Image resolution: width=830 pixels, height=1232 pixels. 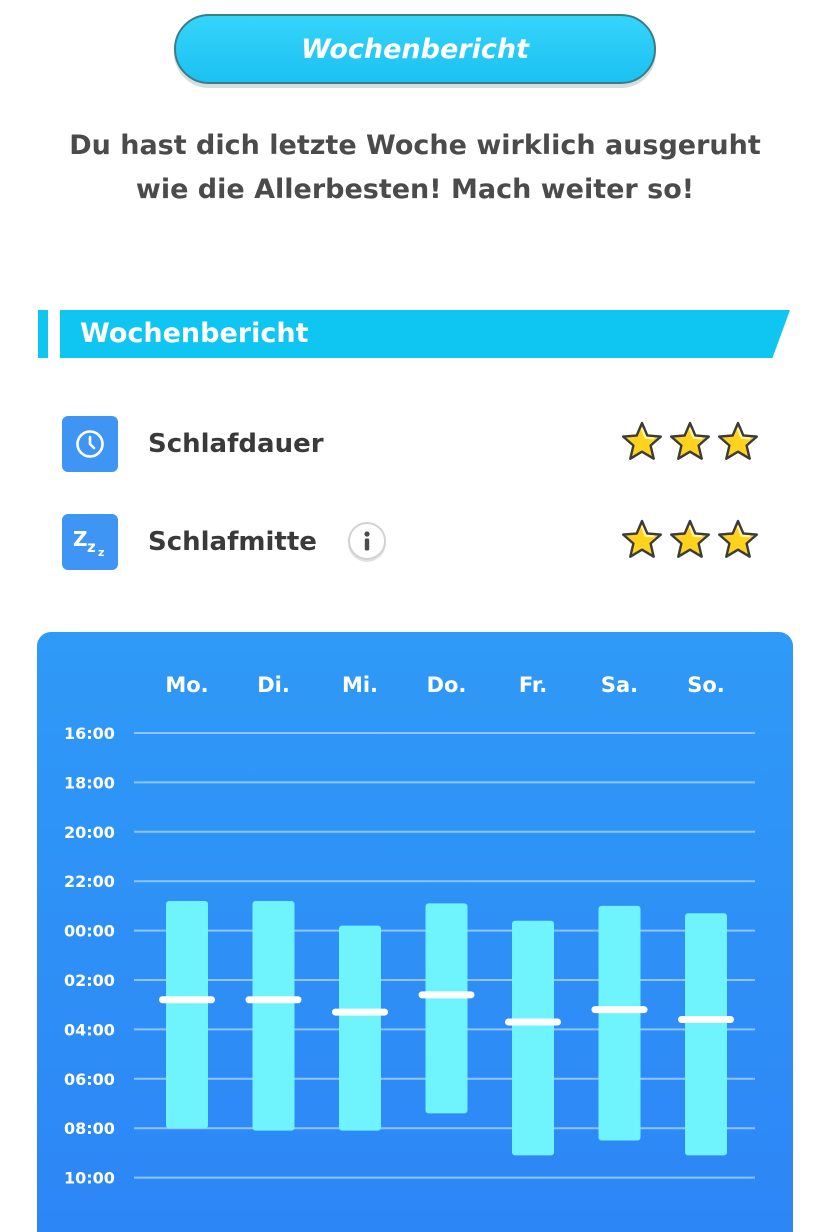 What do you see at coordinates (89, 1128) in the screenshot?
I see `y-tick-label: 08:00` at bounding box center [89, 1128].